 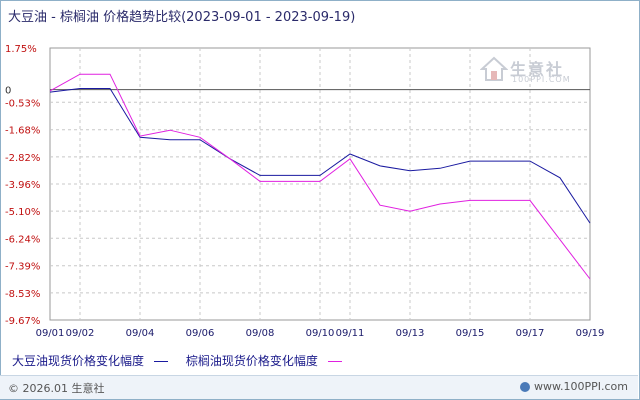 What do you see at coordinates (410, 333) in the screenshot?
I see `x-tick-label: 09/13` at bounding box center [410, 333].